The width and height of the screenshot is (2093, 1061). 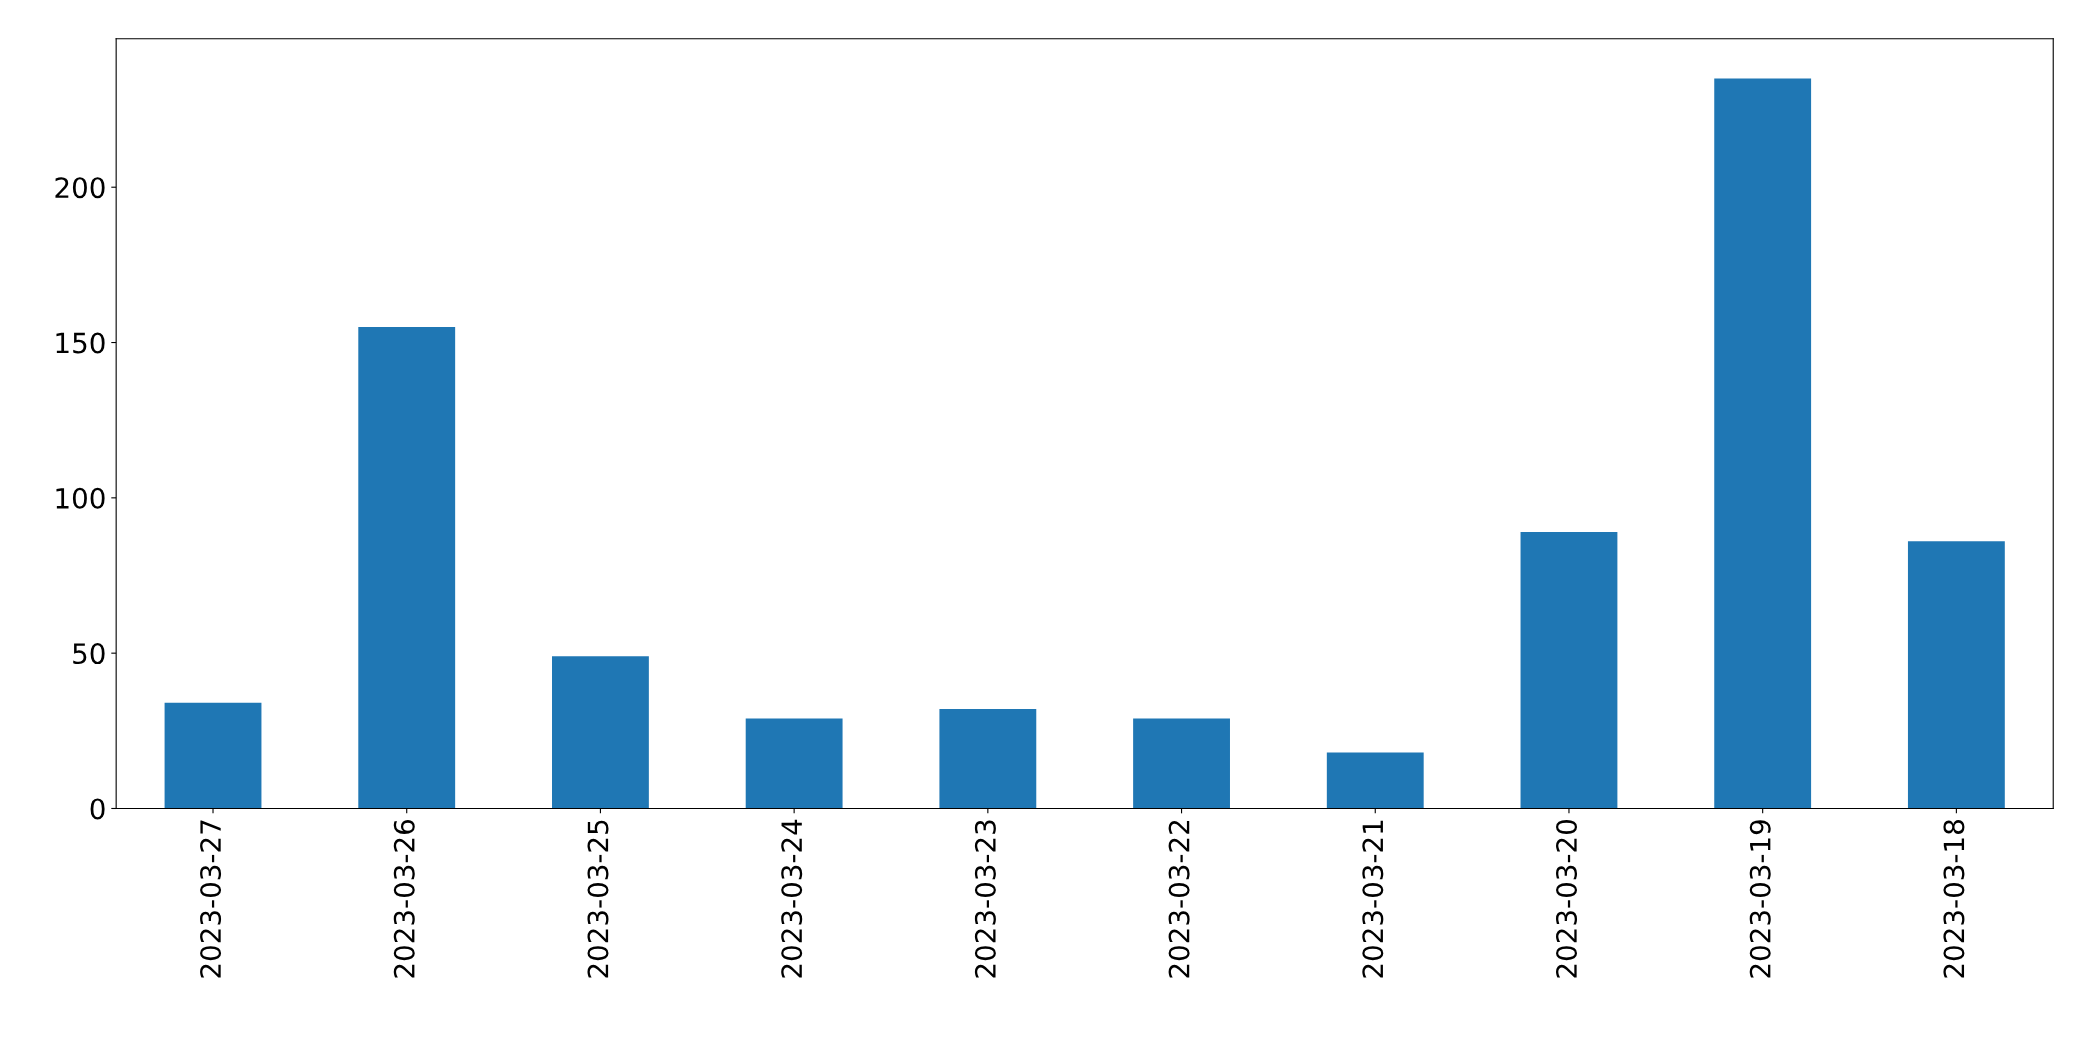 I want to click on x-tick-label: 2023-03-18, so click(x=1954, y=899).